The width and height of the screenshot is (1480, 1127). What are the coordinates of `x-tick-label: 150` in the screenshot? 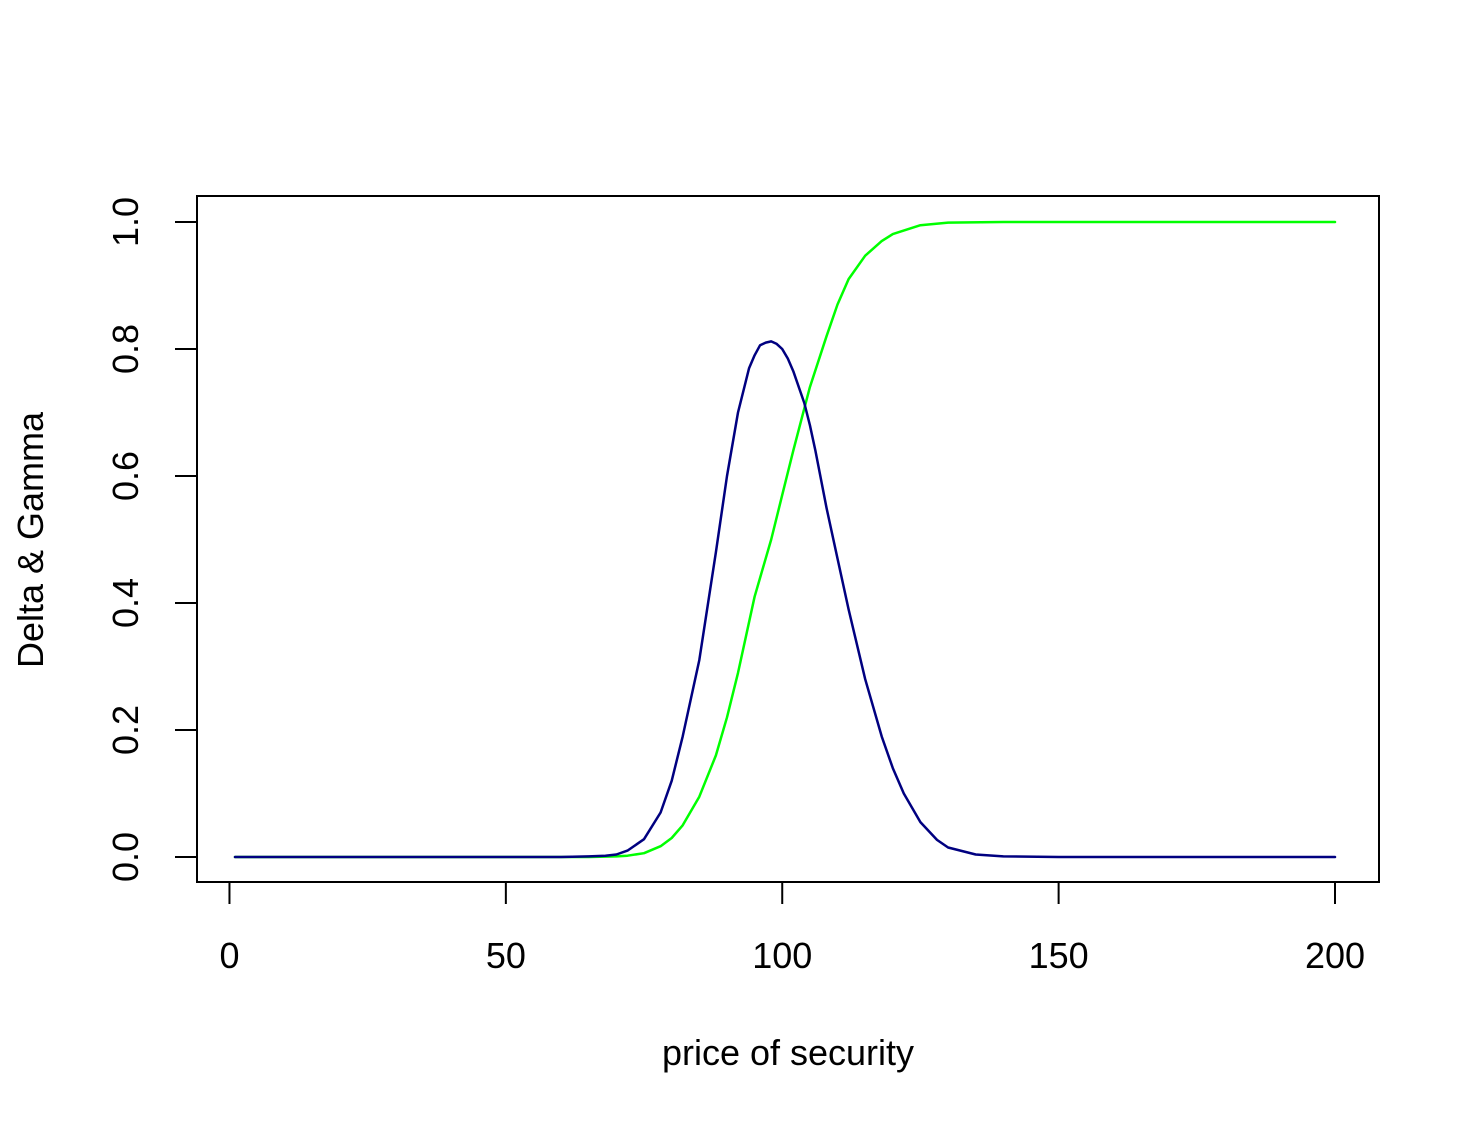 It's located at (1059, 955).